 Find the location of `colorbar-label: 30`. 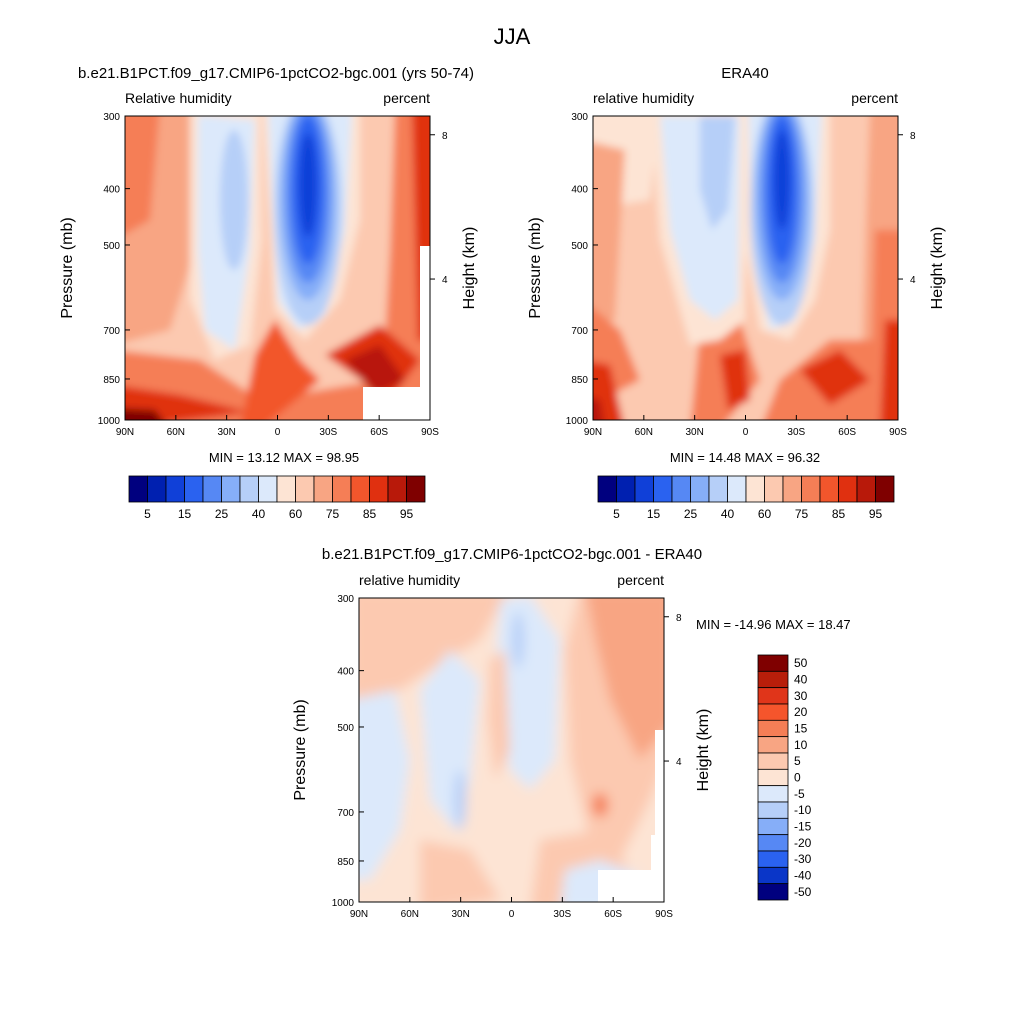

colorbar-label: 30 is located at coordinates (801, 696).